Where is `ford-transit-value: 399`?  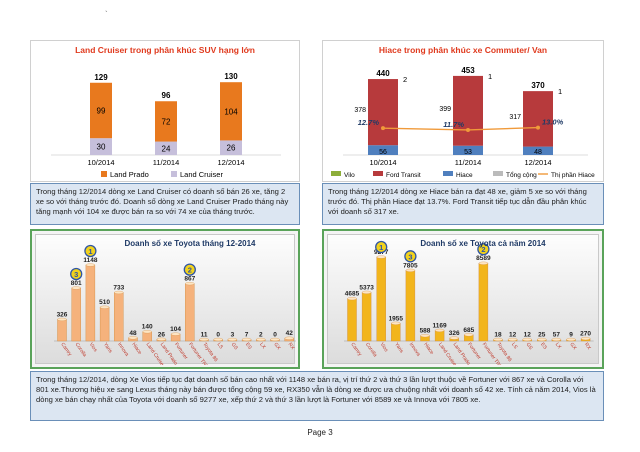
ford-transit-value: 399 is located at coordinates (445, 109).